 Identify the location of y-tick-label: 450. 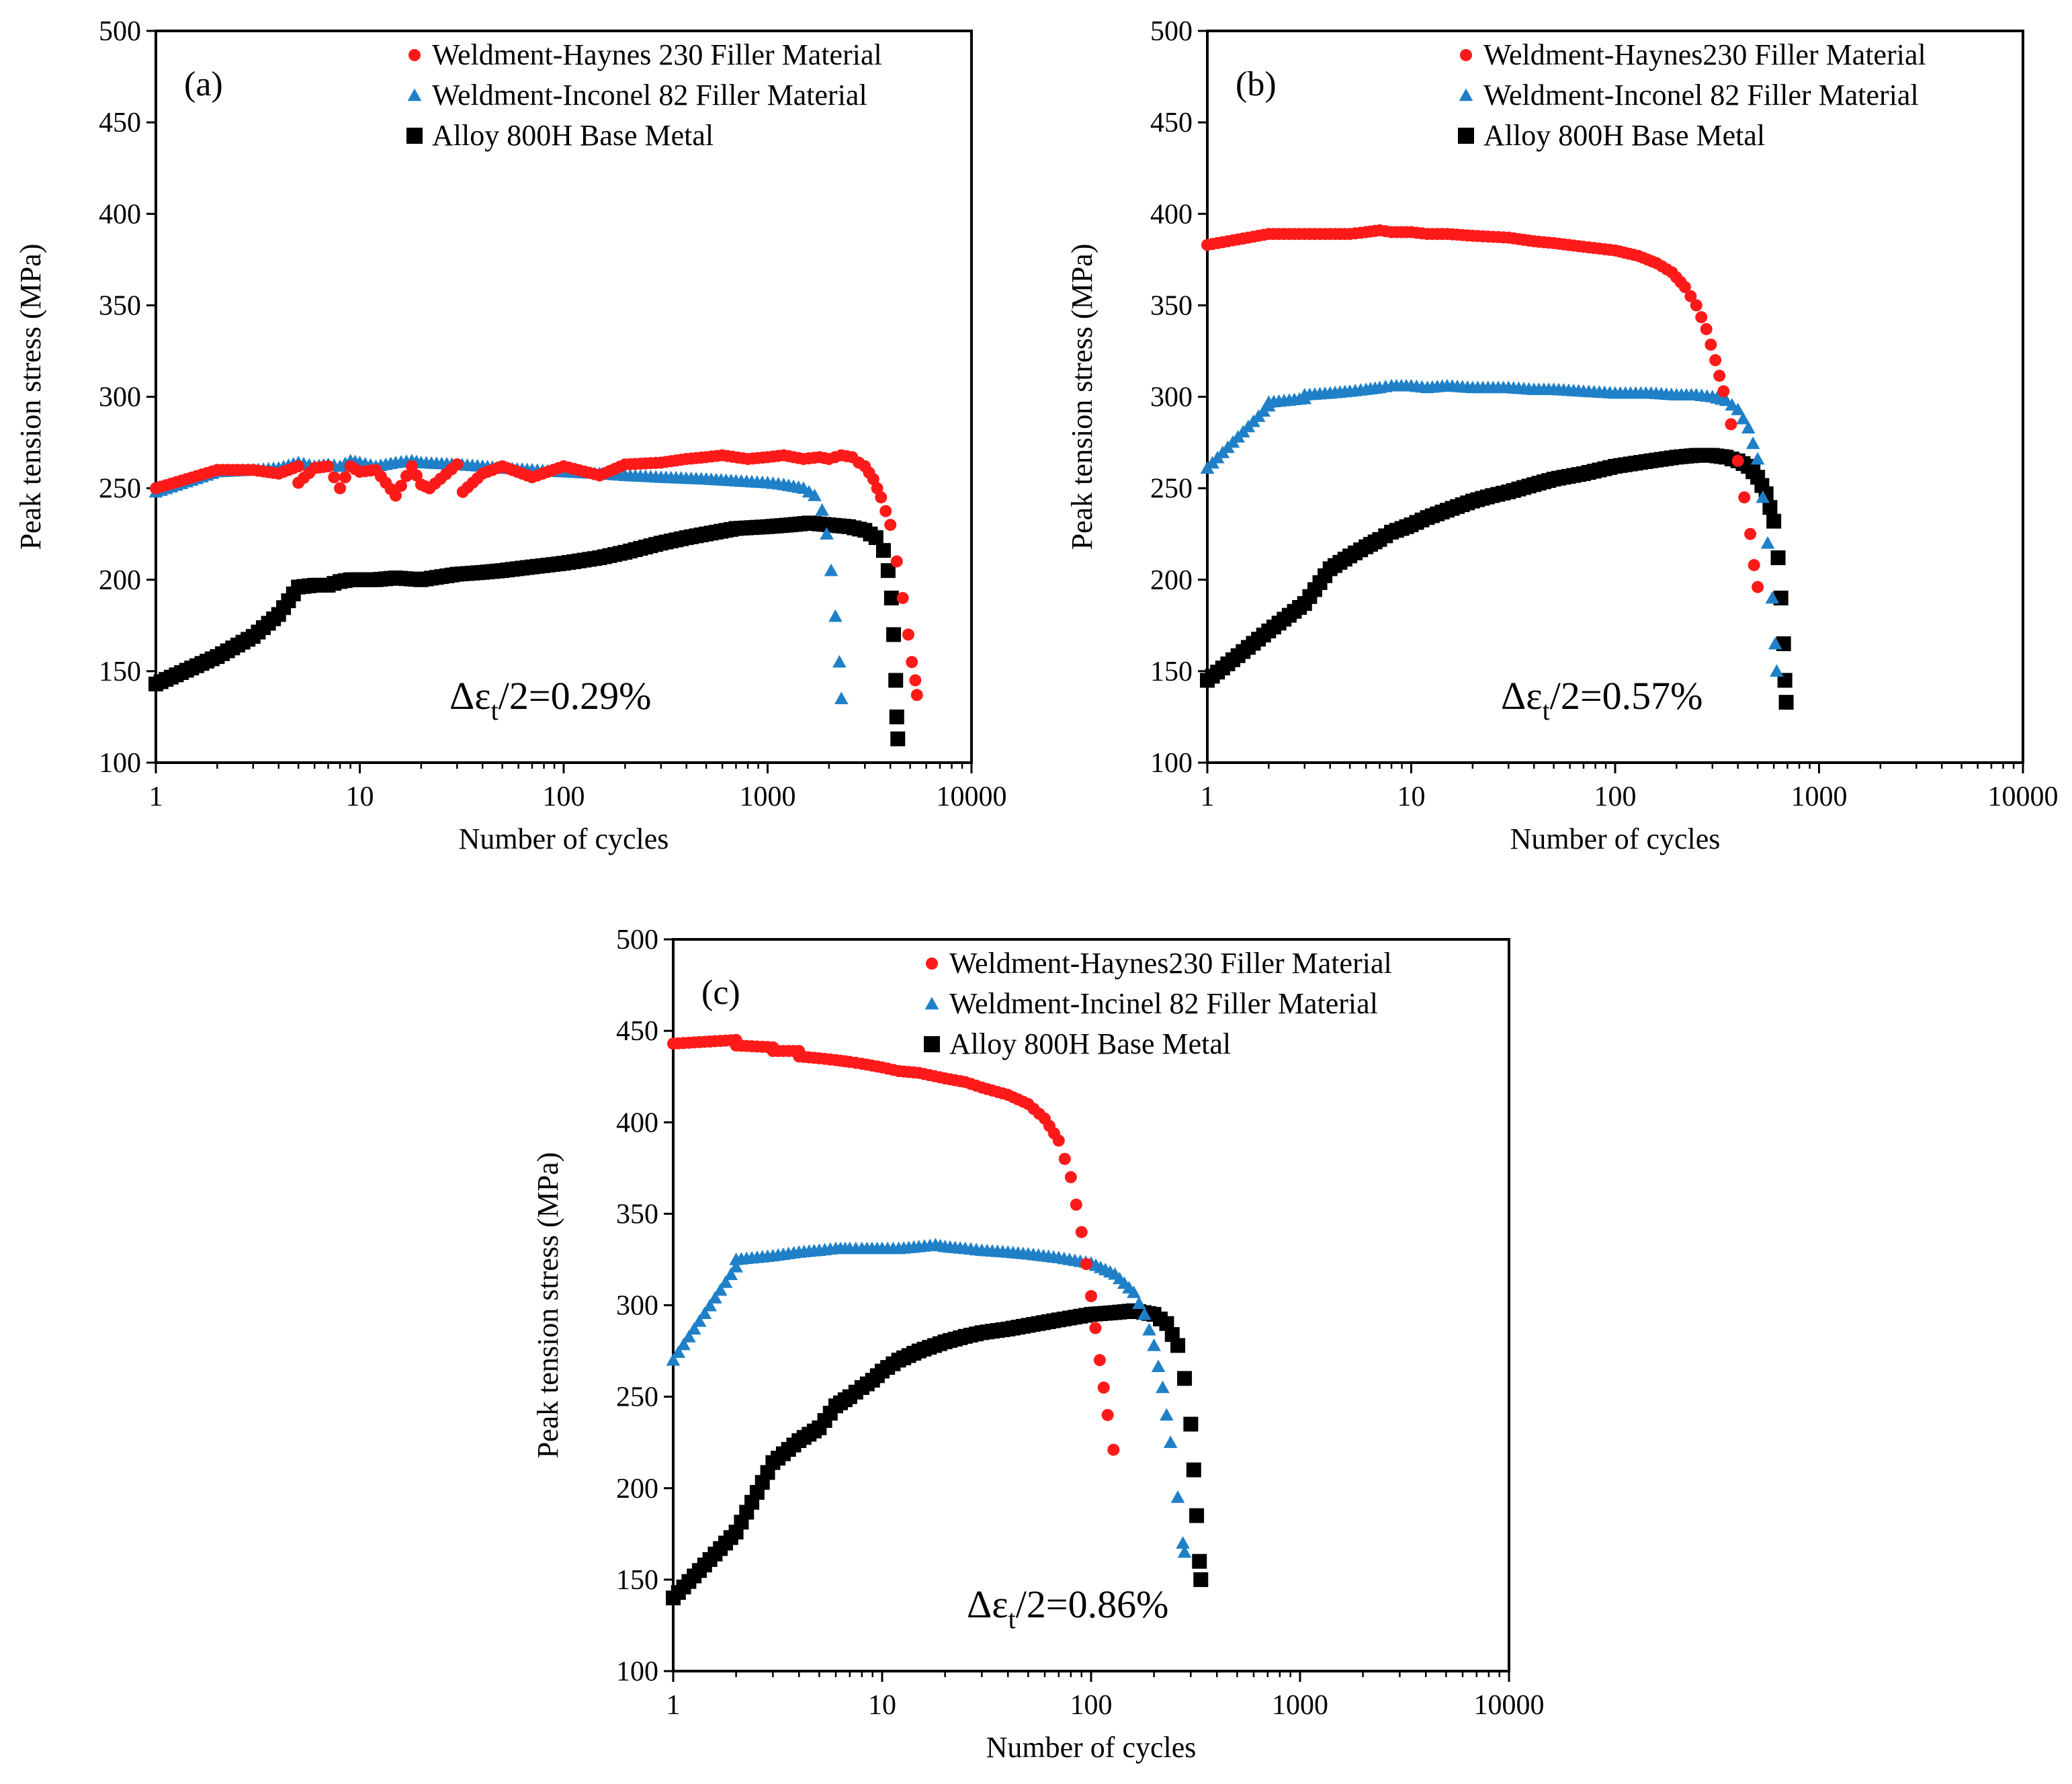
(1171, 123).